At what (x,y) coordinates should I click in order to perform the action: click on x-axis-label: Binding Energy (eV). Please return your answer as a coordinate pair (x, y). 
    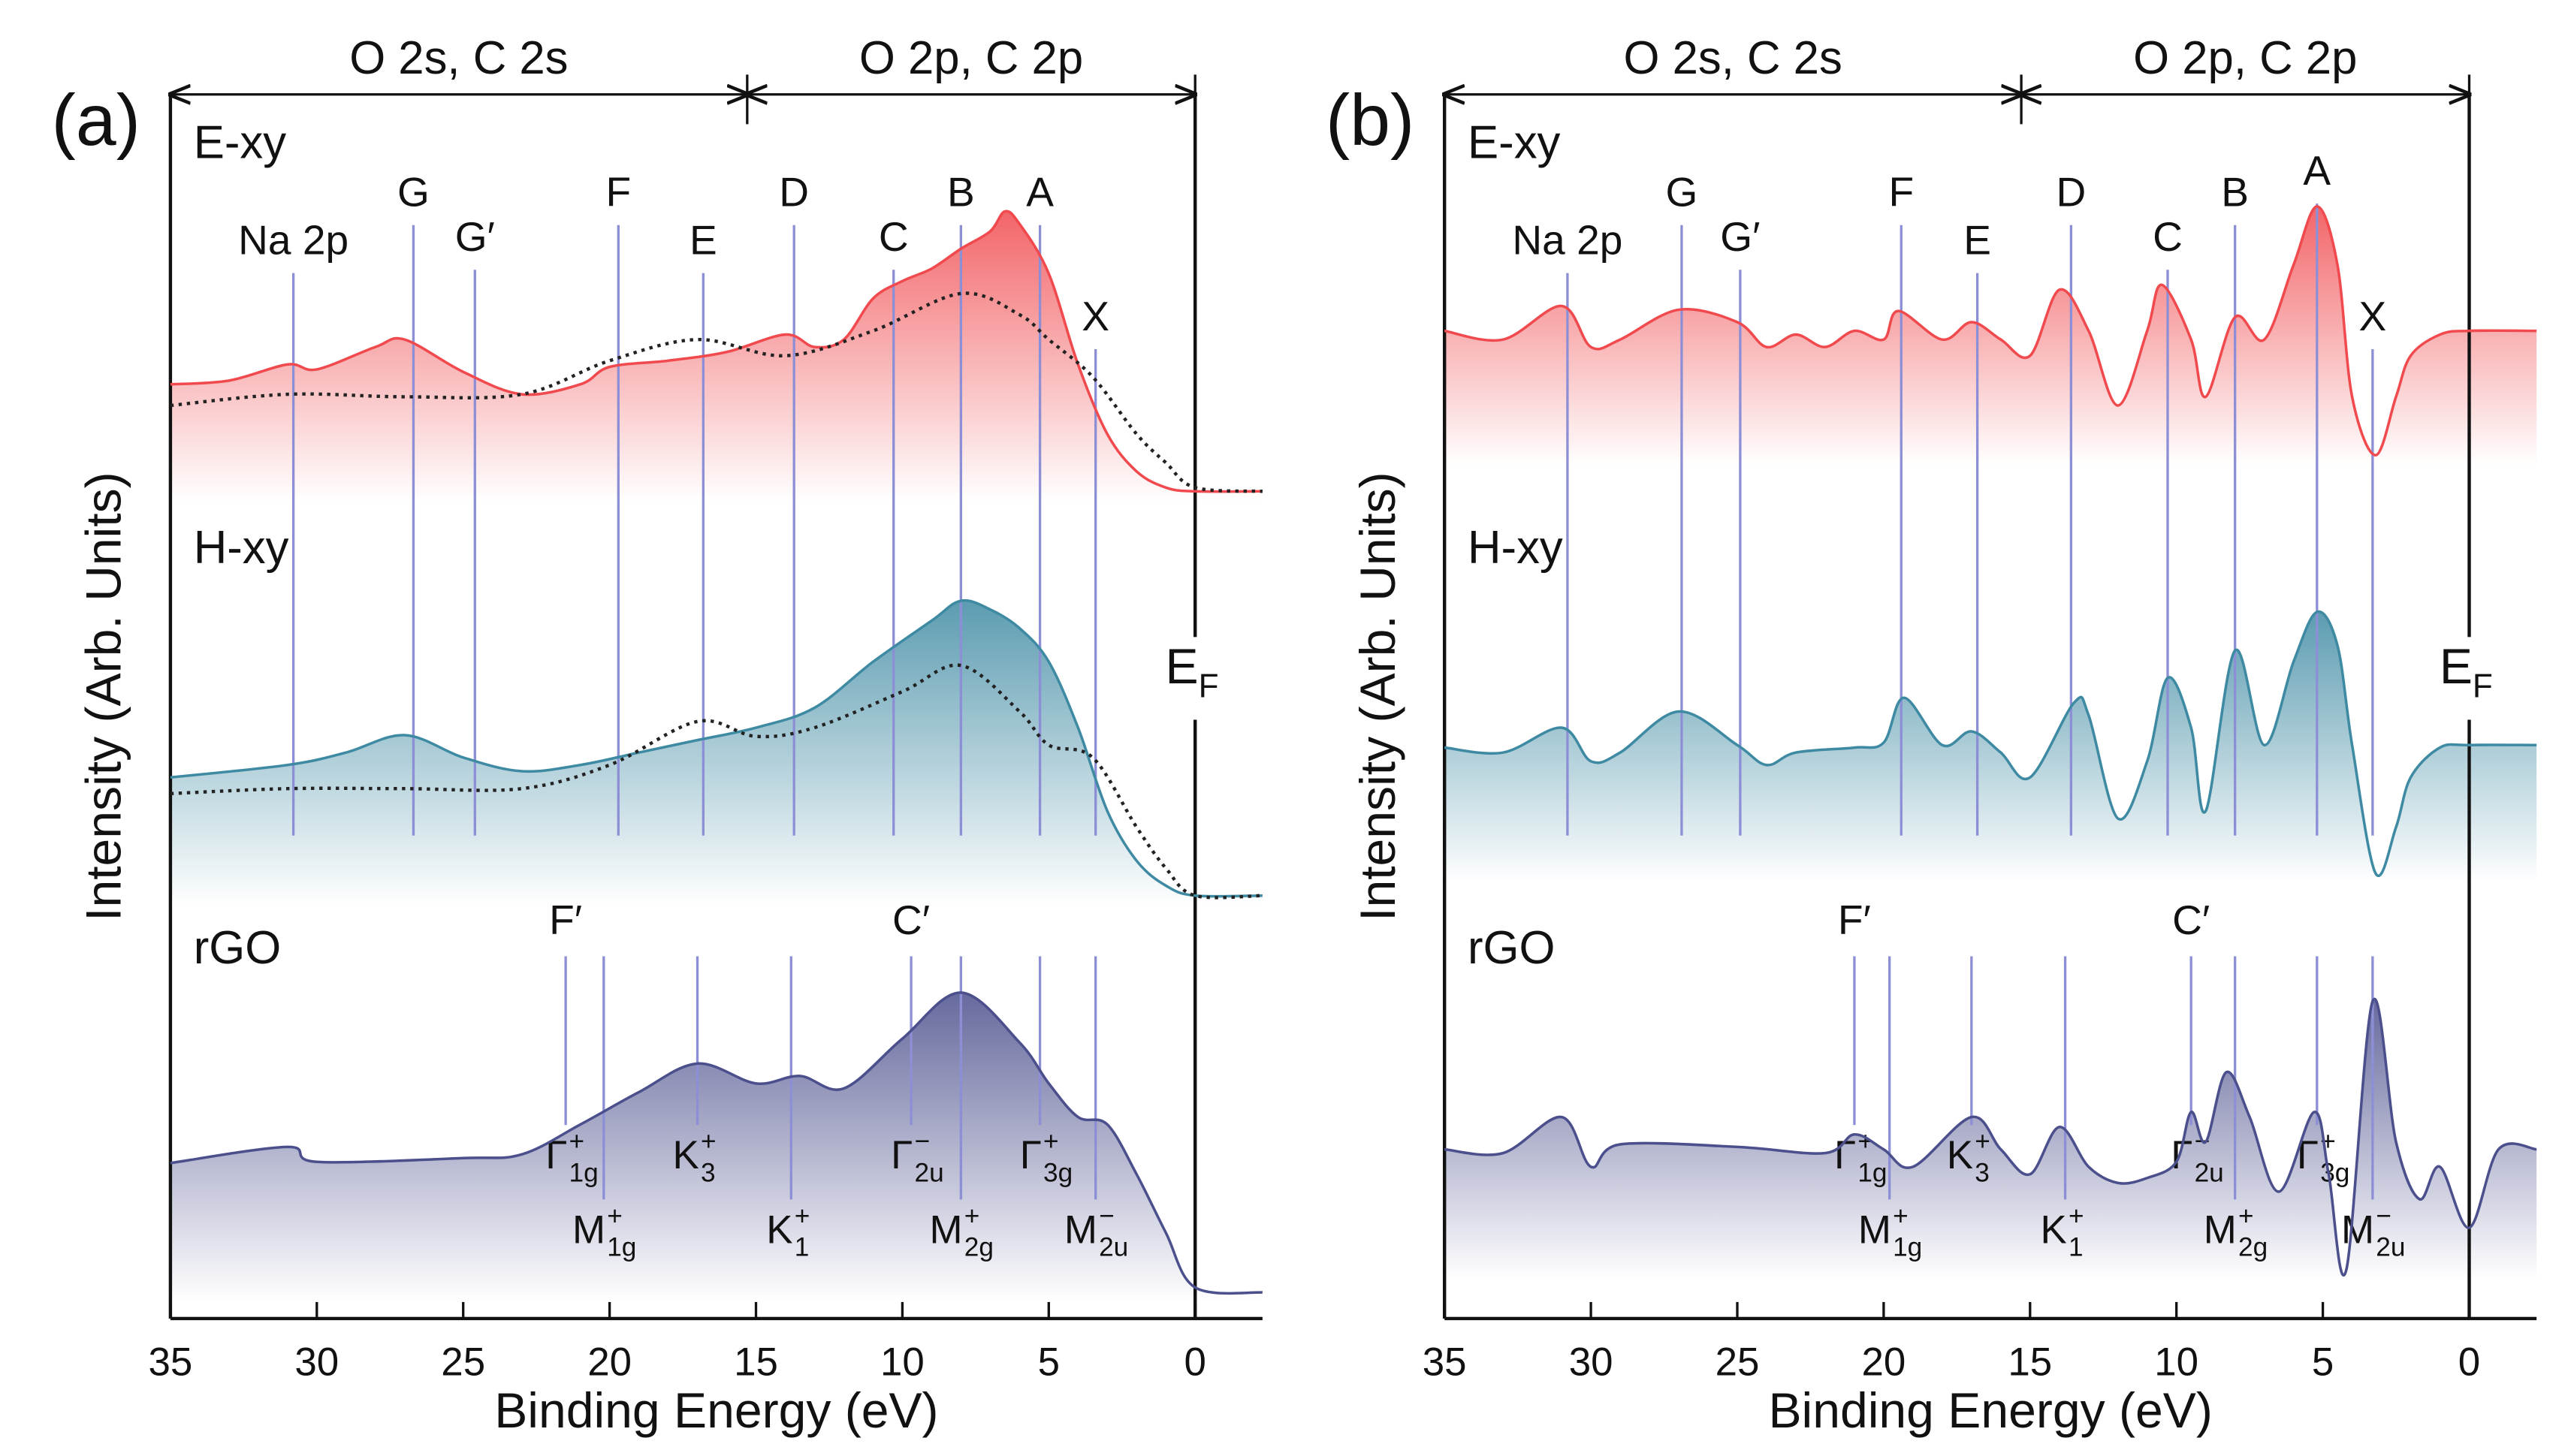
    Looking at the image, I should click on (716, 1411).